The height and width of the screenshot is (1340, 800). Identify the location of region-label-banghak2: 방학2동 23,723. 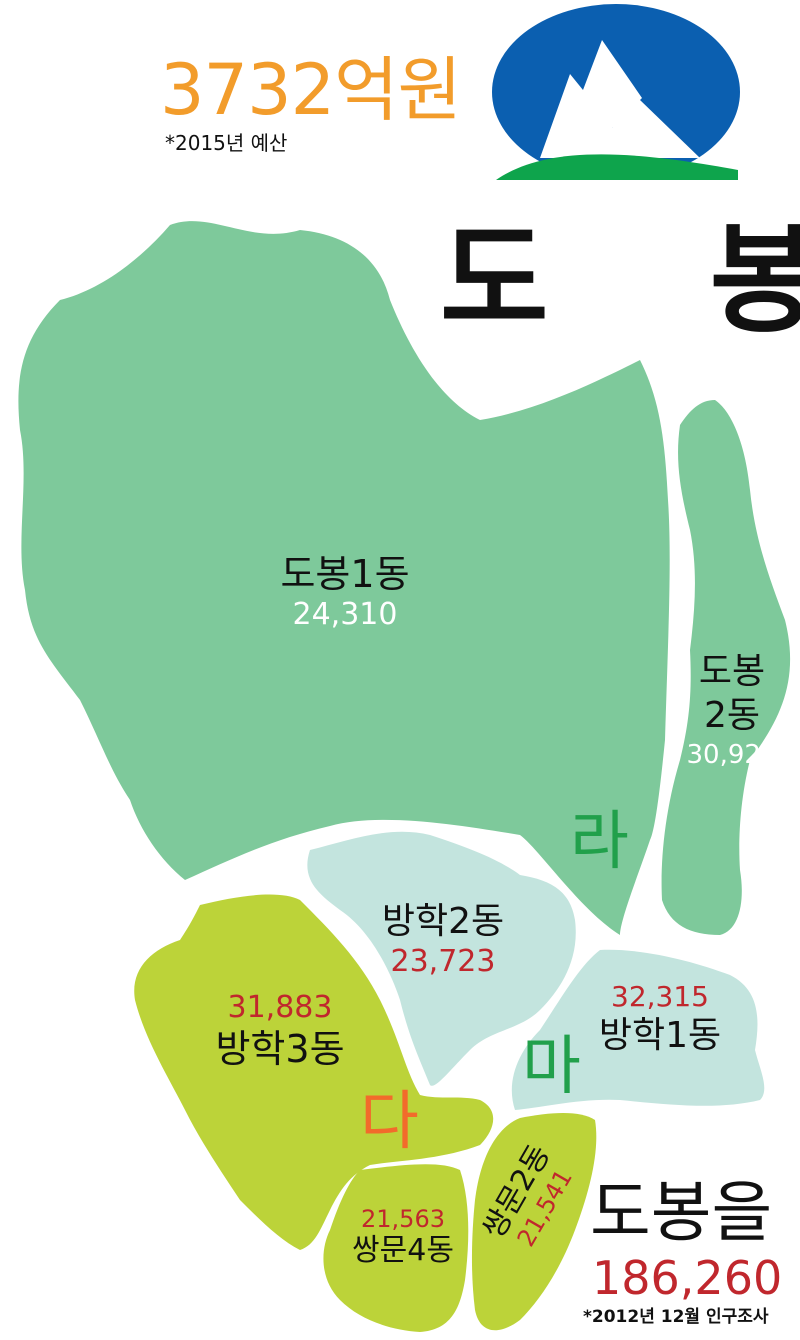
(443, 940).